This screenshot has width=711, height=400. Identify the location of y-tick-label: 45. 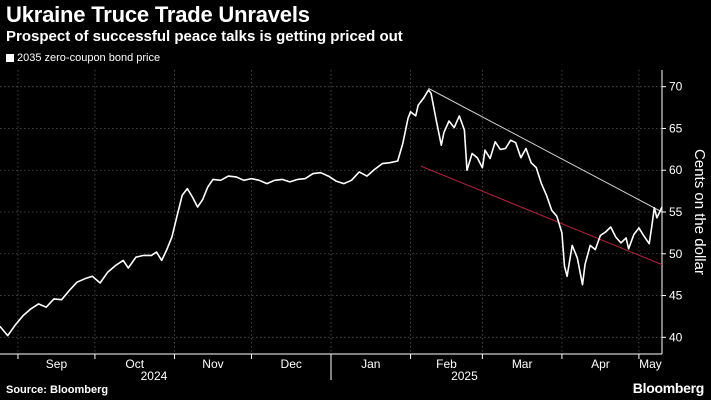
(676, 296).